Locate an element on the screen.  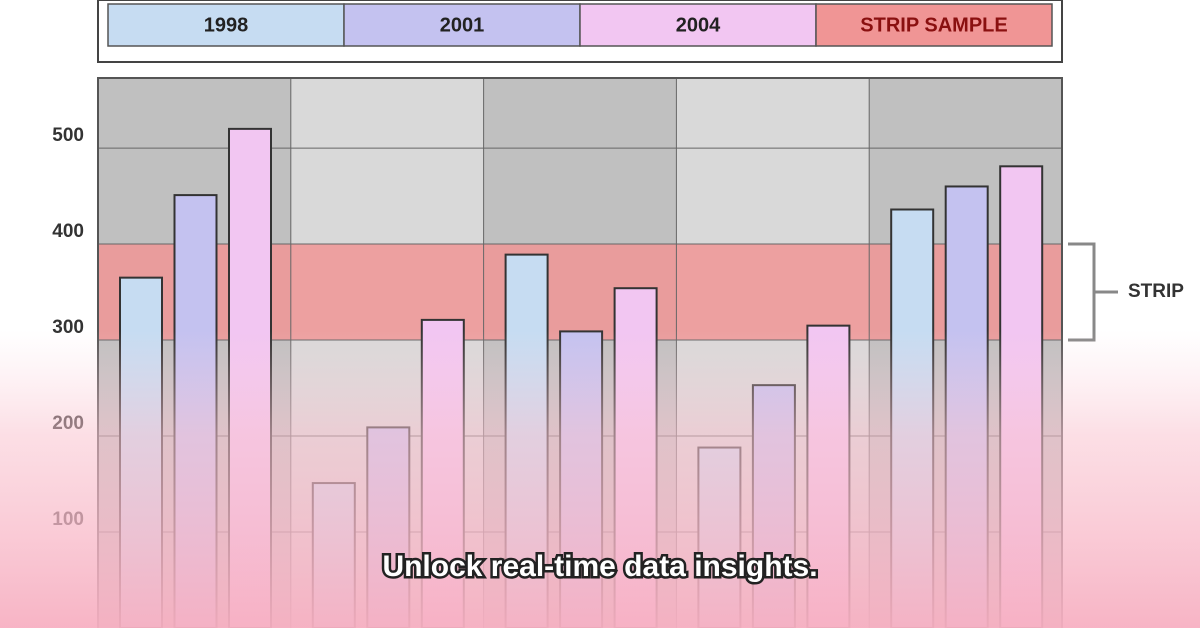
caption: Unlock real-time data insights. is located at coordinates (599, 566).